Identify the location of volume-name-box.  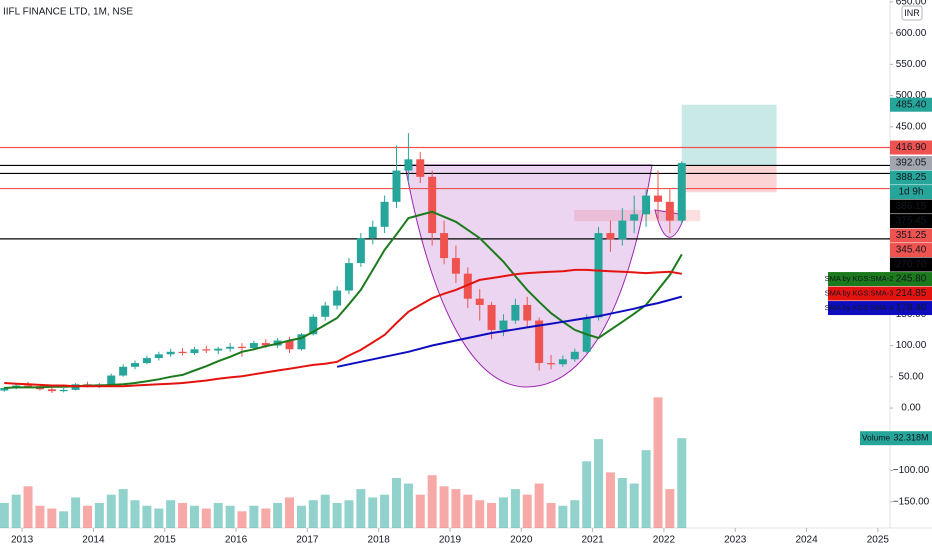
(876, 438).